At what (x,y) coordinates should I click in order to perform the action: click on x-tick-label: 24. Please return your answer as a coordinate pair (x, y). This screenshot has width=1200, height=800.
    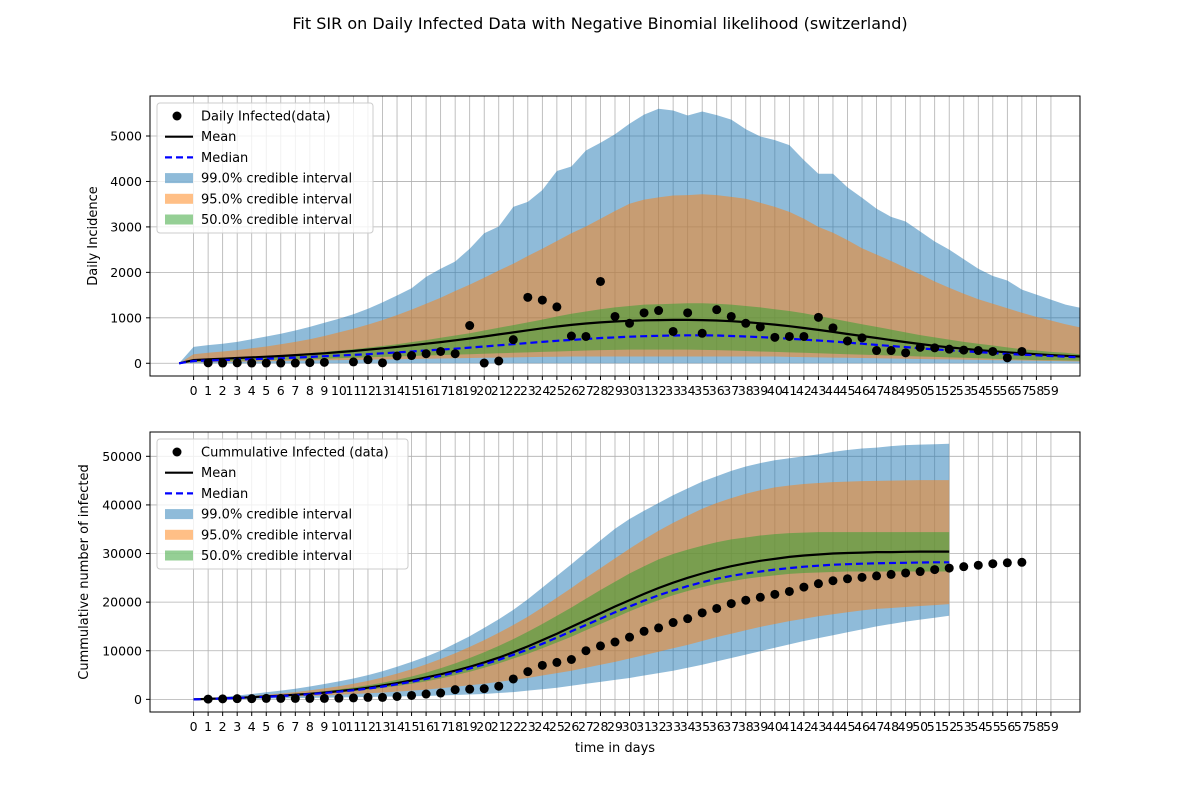
    Looking at the image, I should click on (542, 390).